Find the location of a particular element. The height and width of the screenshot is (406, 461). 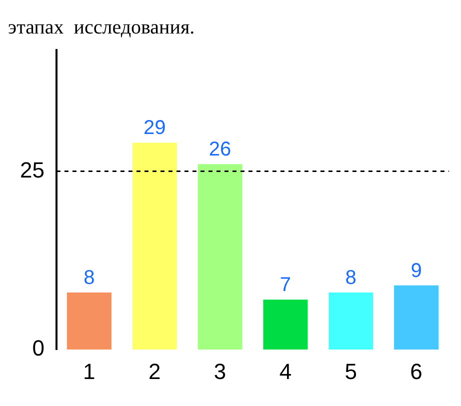

data-label: 9 is located at coordinates (416, 271).